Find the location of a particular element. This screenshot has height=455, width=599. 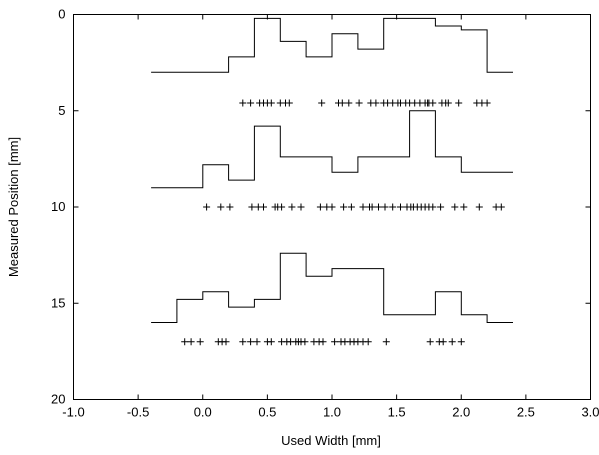

y-tick-label: 10 is located at coordinates (58, 206).